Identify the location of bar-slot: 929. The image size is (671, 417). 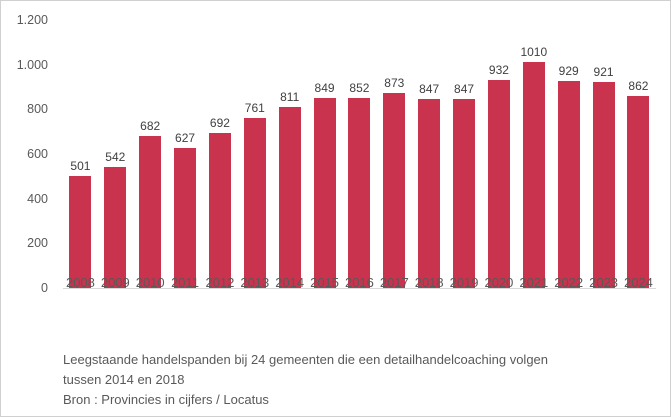
(568, 154).